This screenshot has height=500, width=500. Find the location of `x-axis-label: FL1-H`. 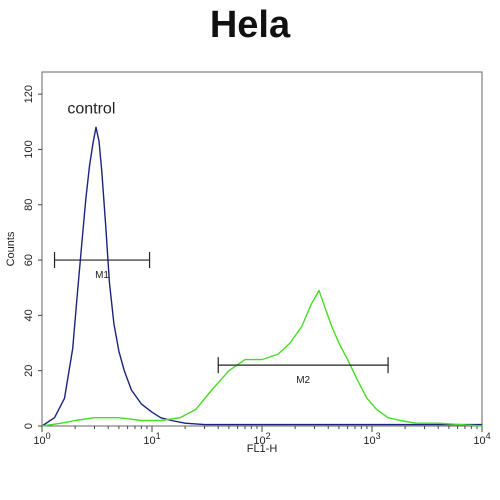

x-axis-label: FL1-H is located at coordinates (262, 449).